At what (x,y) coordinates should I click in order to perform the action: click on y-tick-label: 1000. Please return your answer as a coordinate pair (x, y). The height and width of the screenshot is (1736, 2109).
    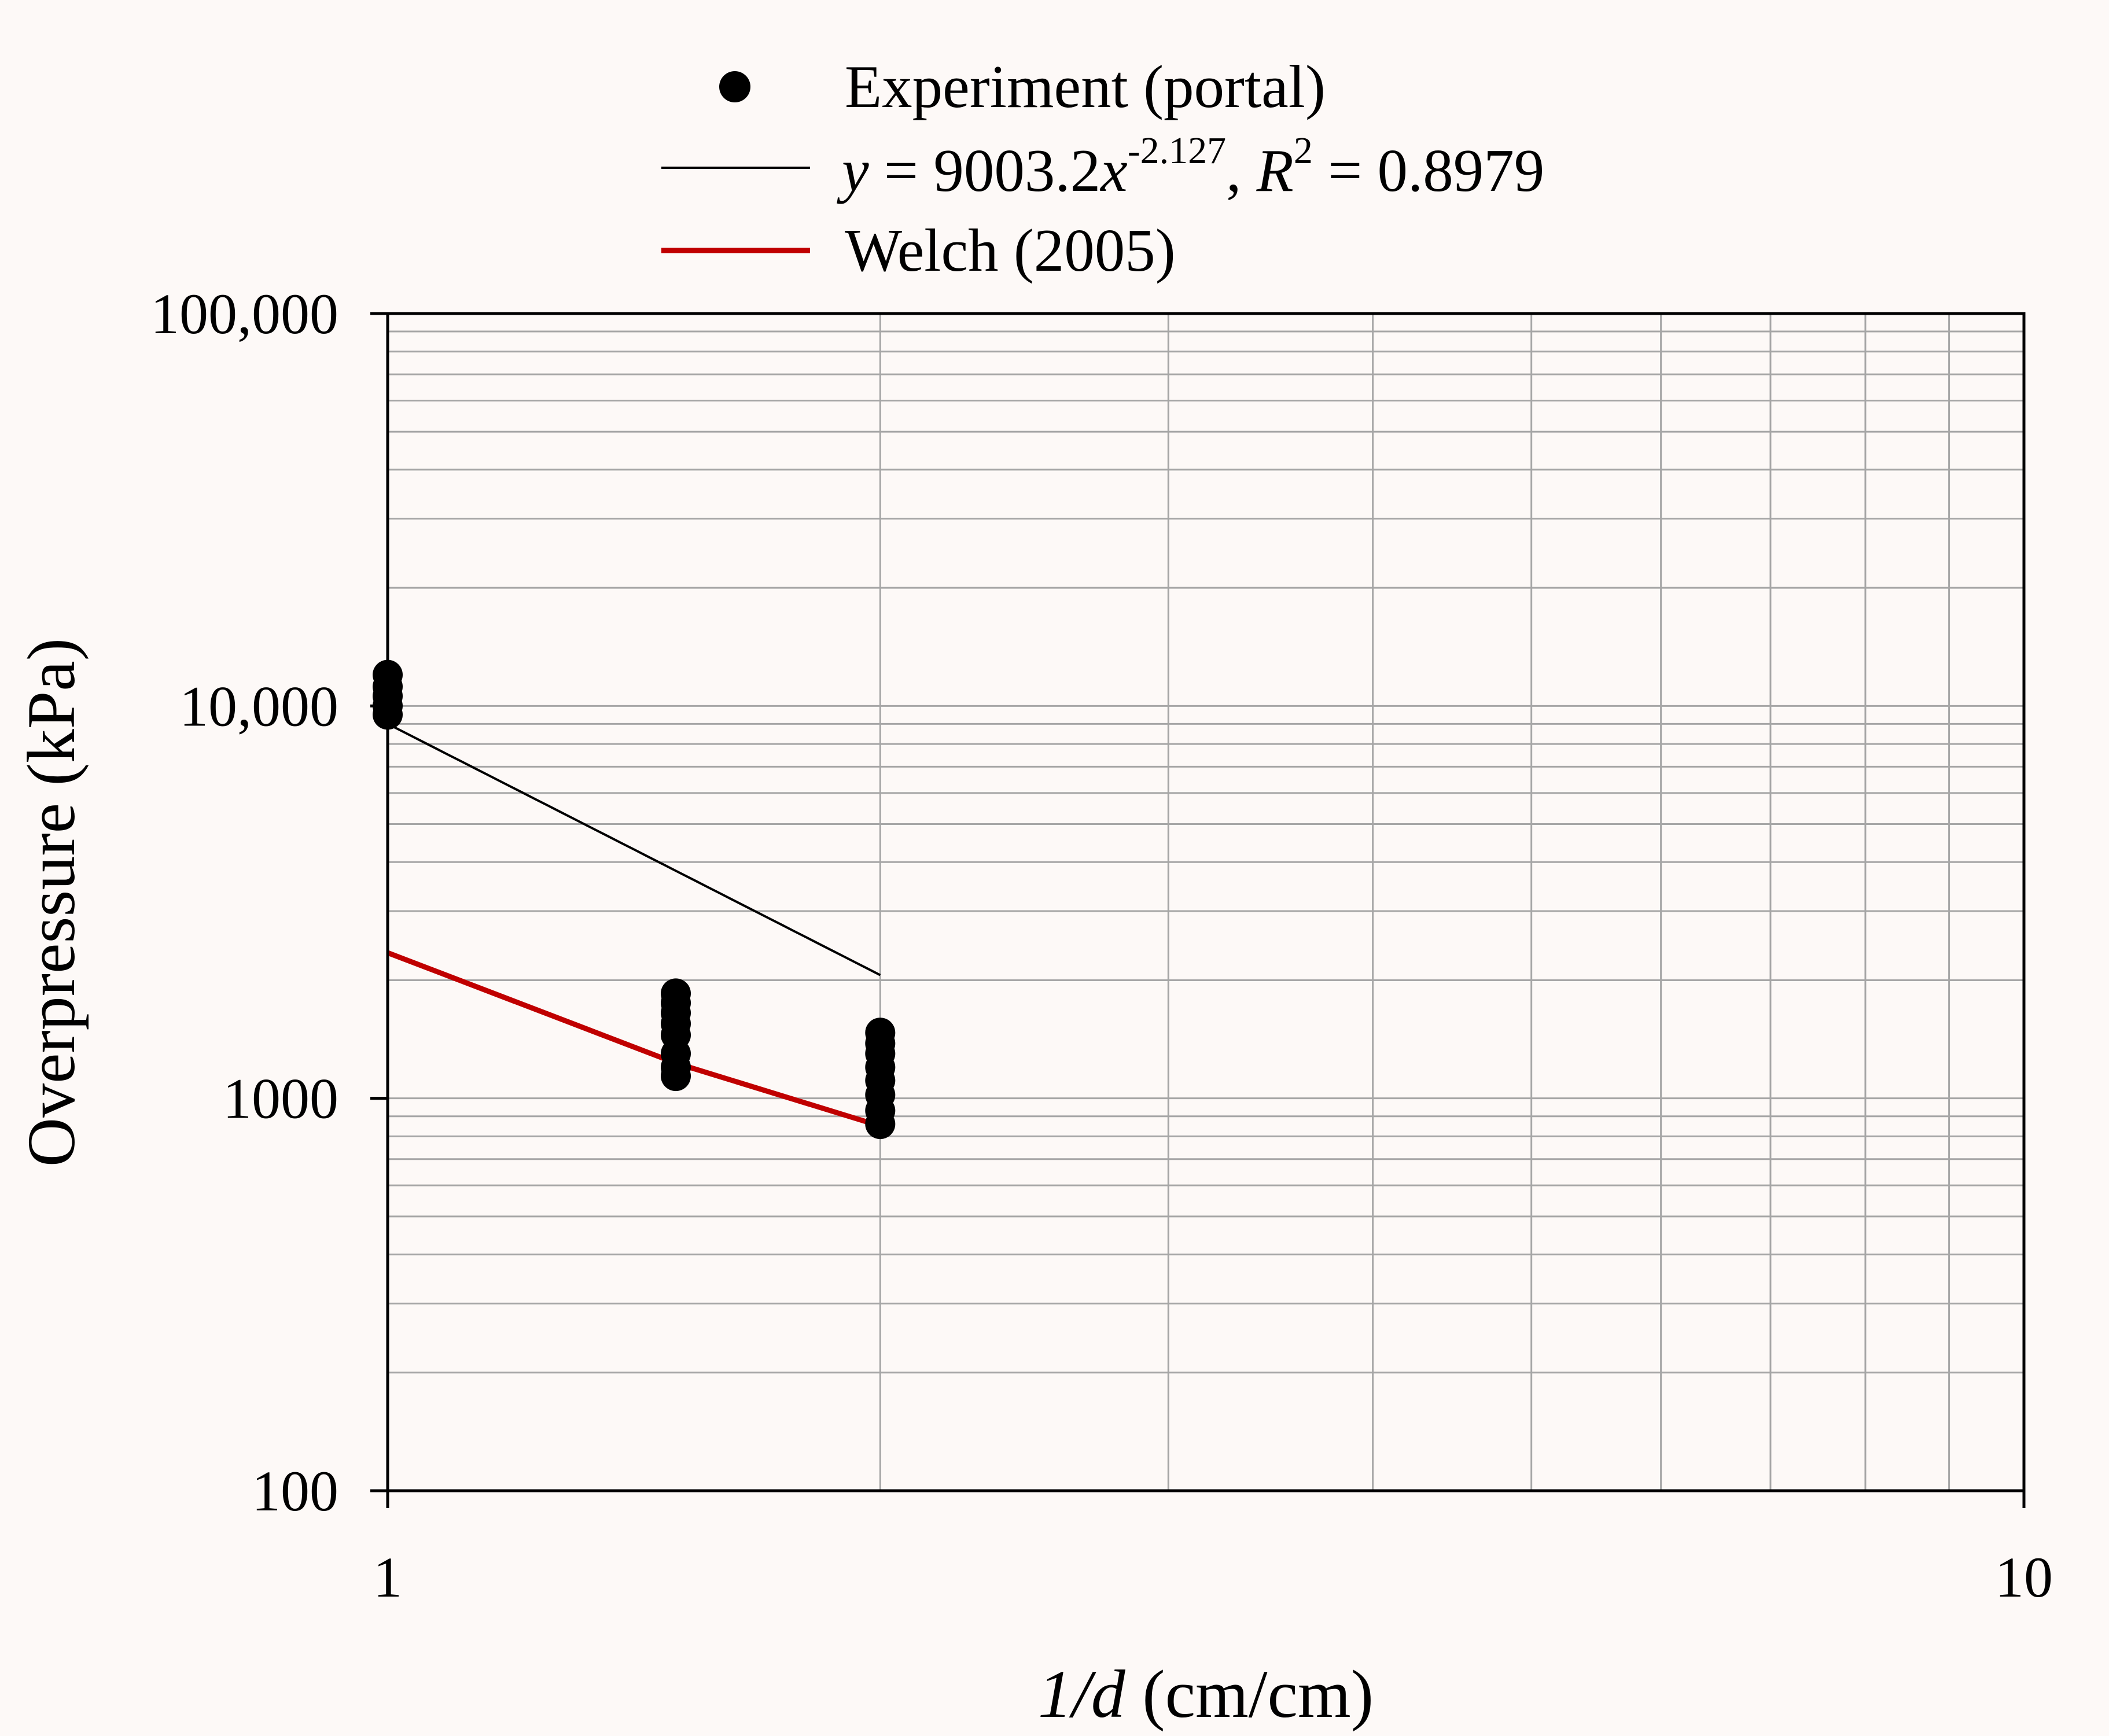
    Looking at the image, I should click on (280, 1099).